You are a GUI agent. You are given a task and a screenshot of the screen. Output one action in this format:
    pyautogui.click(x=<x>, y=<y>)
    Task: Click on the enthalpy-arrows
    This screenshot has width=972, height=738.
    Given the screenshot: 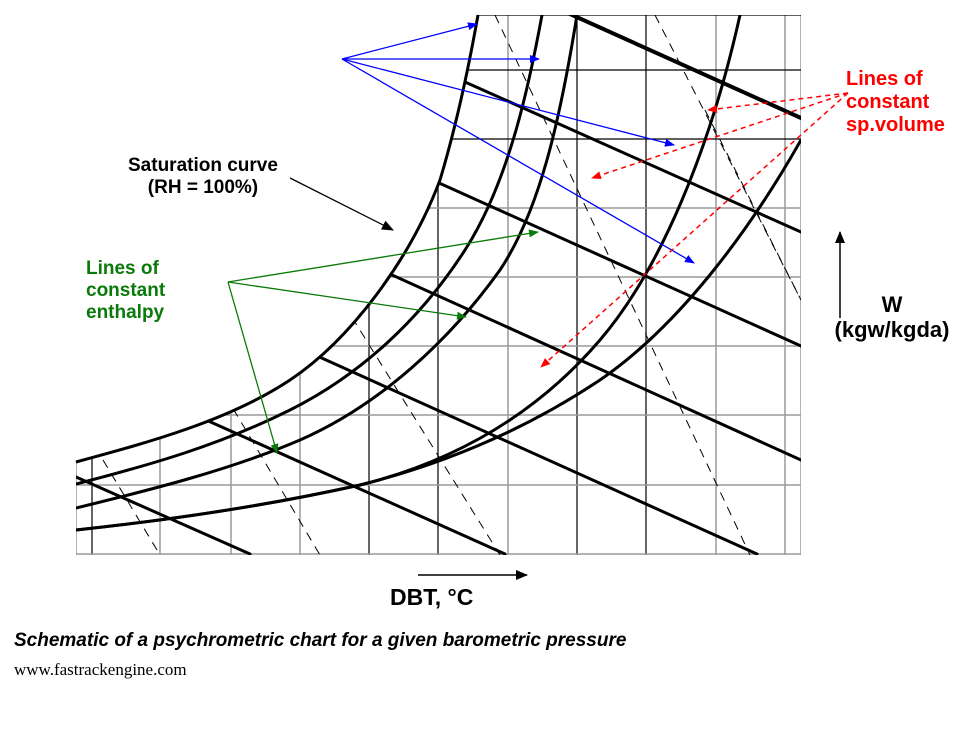 What is the action you would take?
    pyautogui.click(x=383, y=341)
    